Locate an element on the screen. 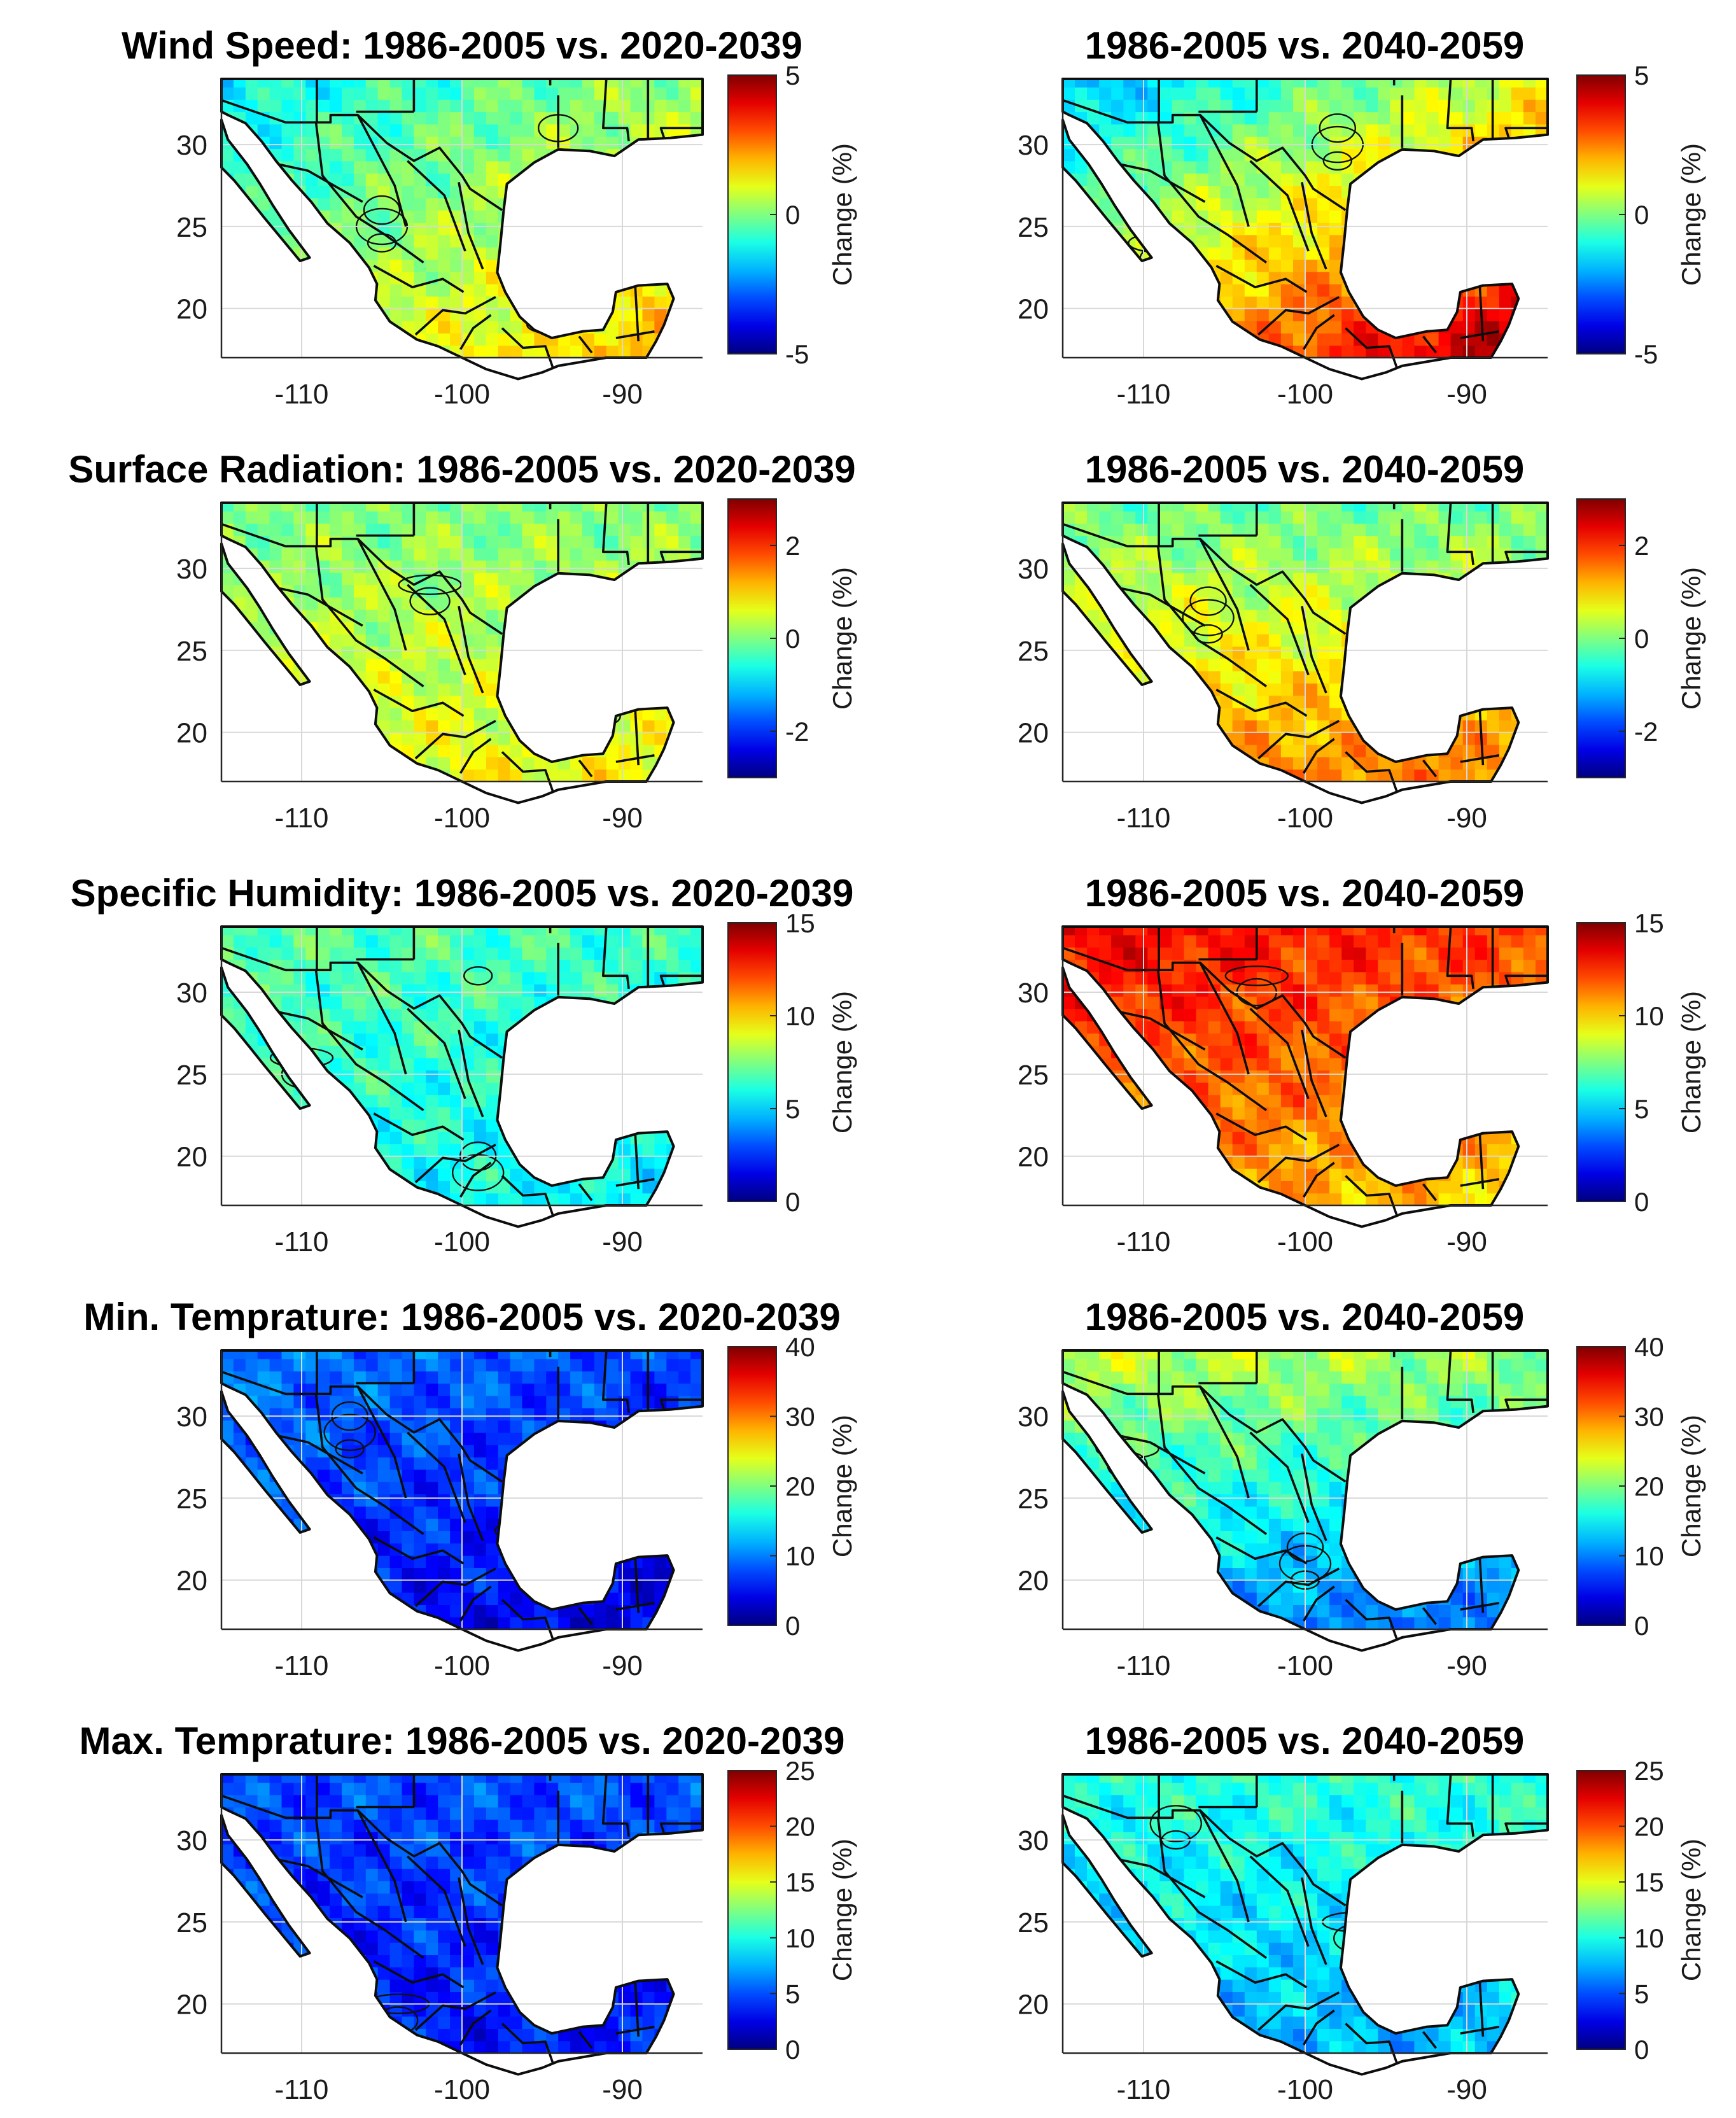 The height and width of the screenshot is (2118, 1736). colorbar-label: Change (%) is located at coordinates (1691, 638).